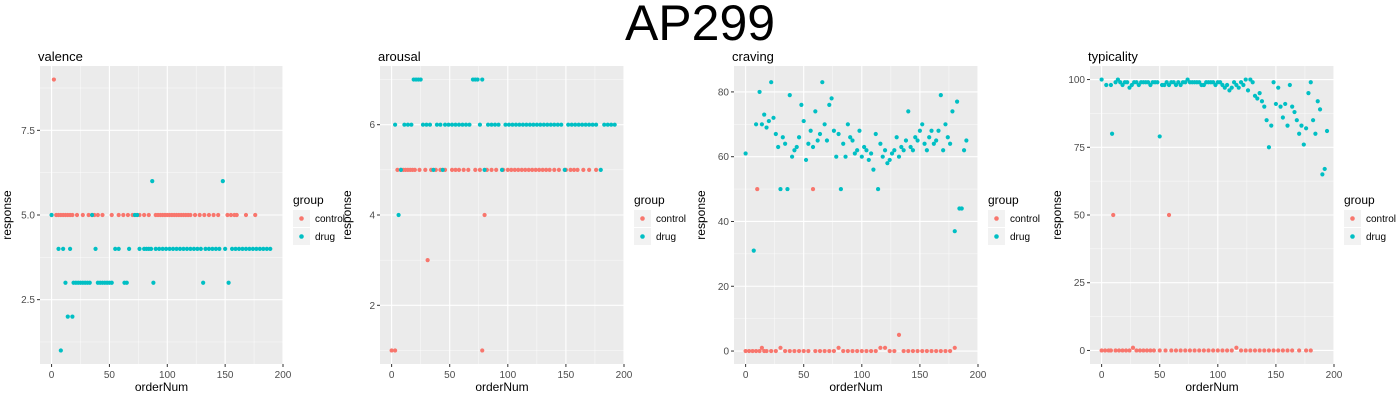 The image size is (1400, 400). Describe the element at coordinates (60, 56) in the screenshot. I see `chart-title: valence` at that location.